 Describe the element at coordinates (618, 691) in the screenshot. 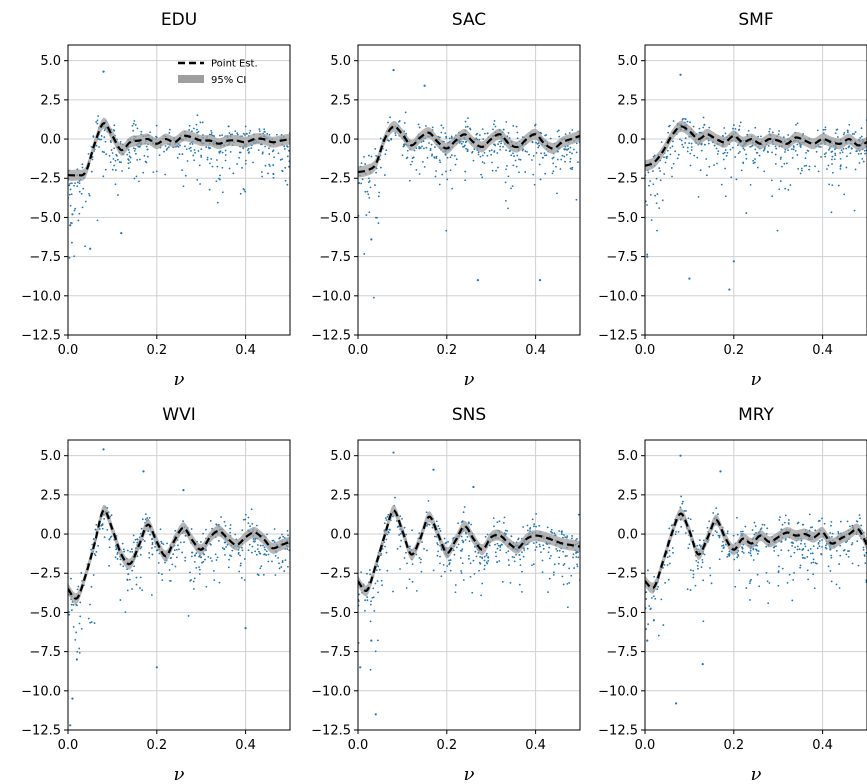

I see `y-tick-label: −10.0` at that location.